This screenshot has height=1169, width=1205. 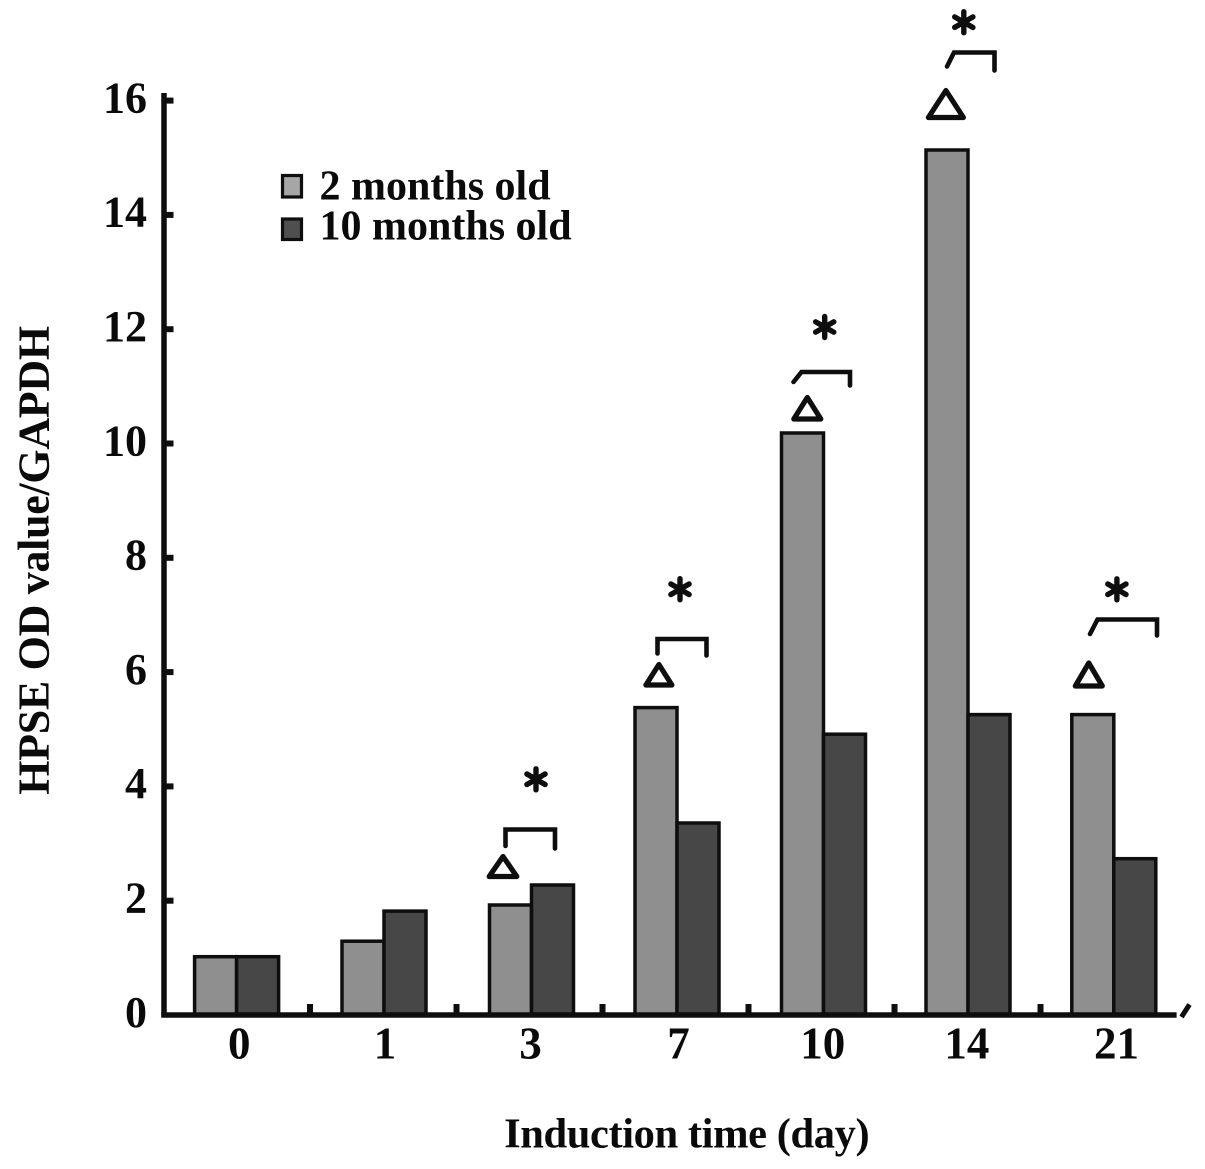 I want to click on svg-text: 16, so click(x=125, y=97).